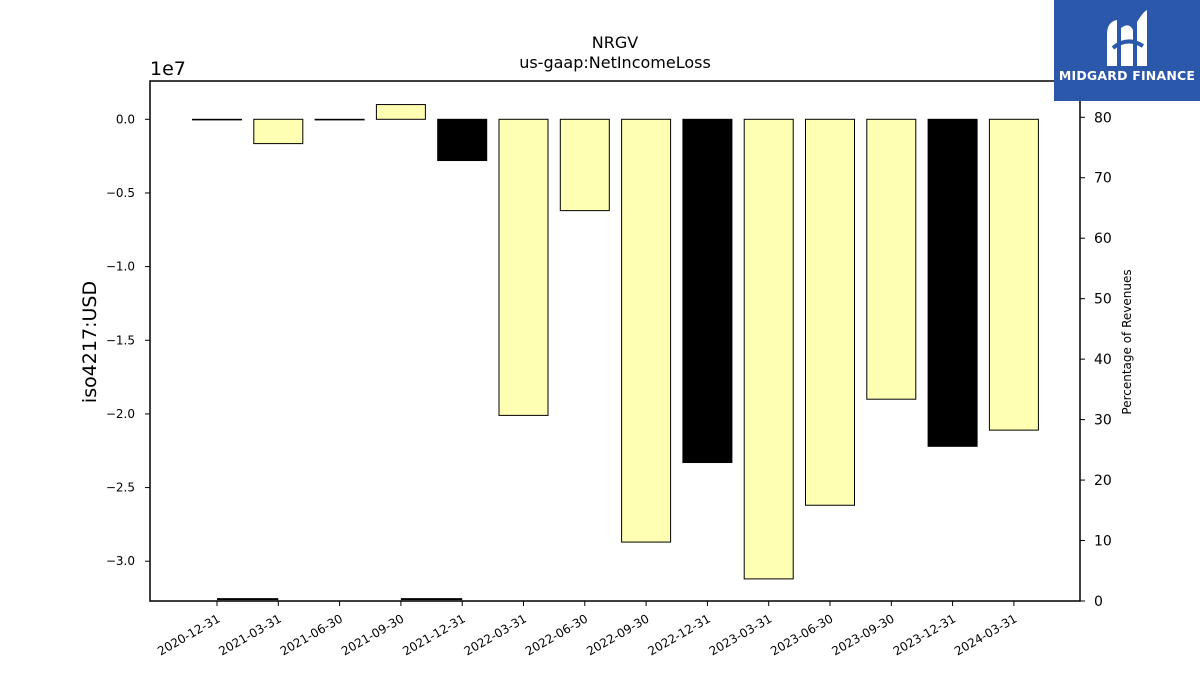 This screenshot has width=1200, height=675. Describe the element at coordinates (1098, 602) in the screenshot. I see `y2-tick-label: 0` at that location.